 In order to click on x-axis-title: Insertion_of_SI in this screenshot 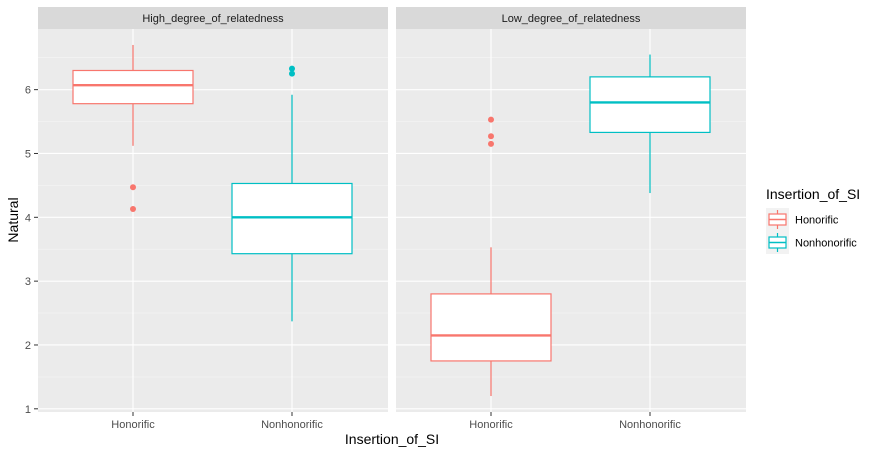, I will do `click(392, 439)`.